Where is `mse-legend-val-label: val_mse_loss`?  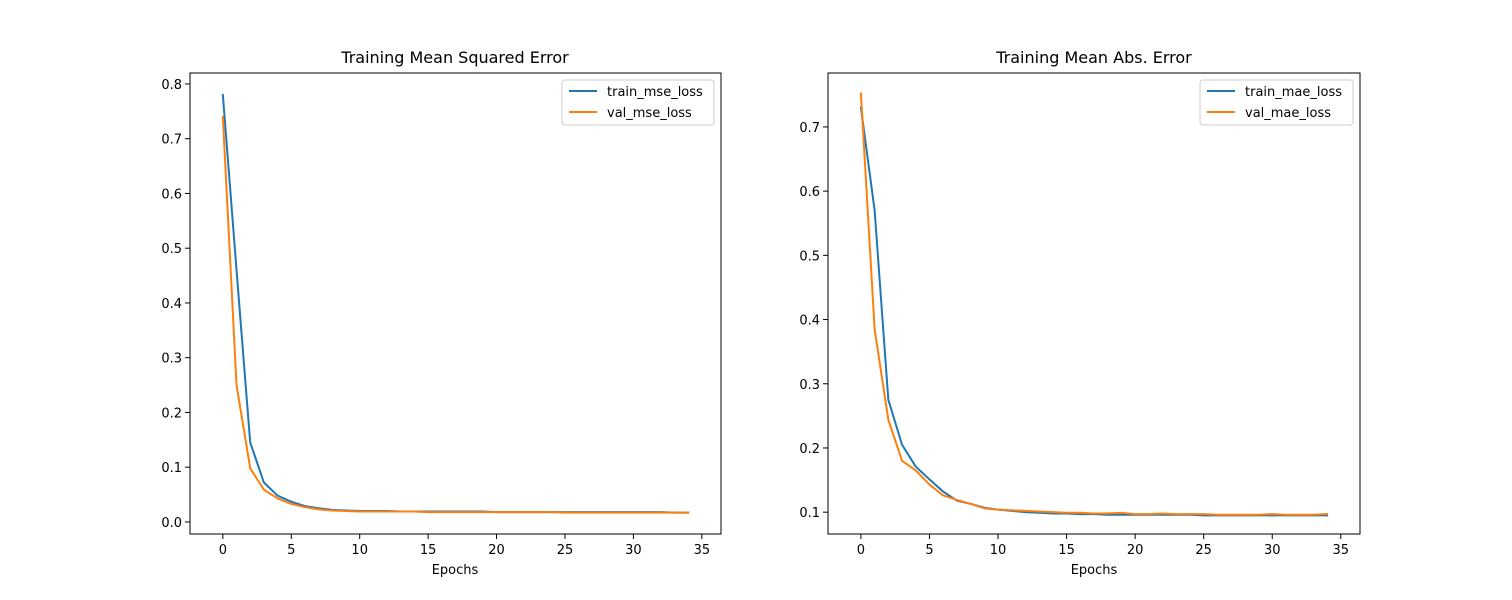
mse-legend-val-label: val_mse_loss is located at coordinates (649, 113).